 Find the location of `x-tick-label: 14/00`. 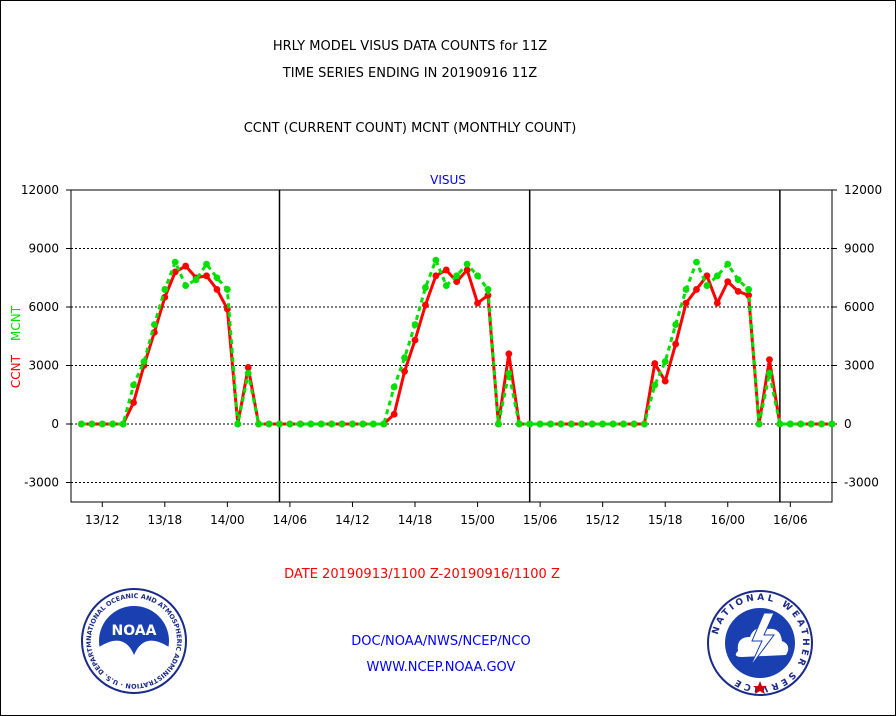

x-tick-label: 14/00 is located at coordinates (227, 520).